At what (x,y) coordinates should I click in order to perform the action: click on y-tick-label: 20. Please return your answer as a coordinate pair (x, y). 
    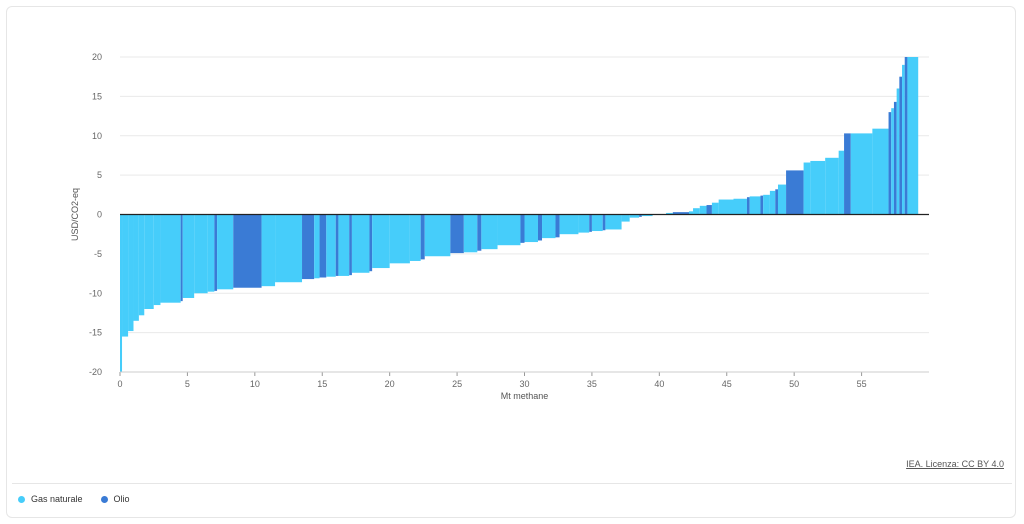
    Looking at the image, I should click on (97, 57).